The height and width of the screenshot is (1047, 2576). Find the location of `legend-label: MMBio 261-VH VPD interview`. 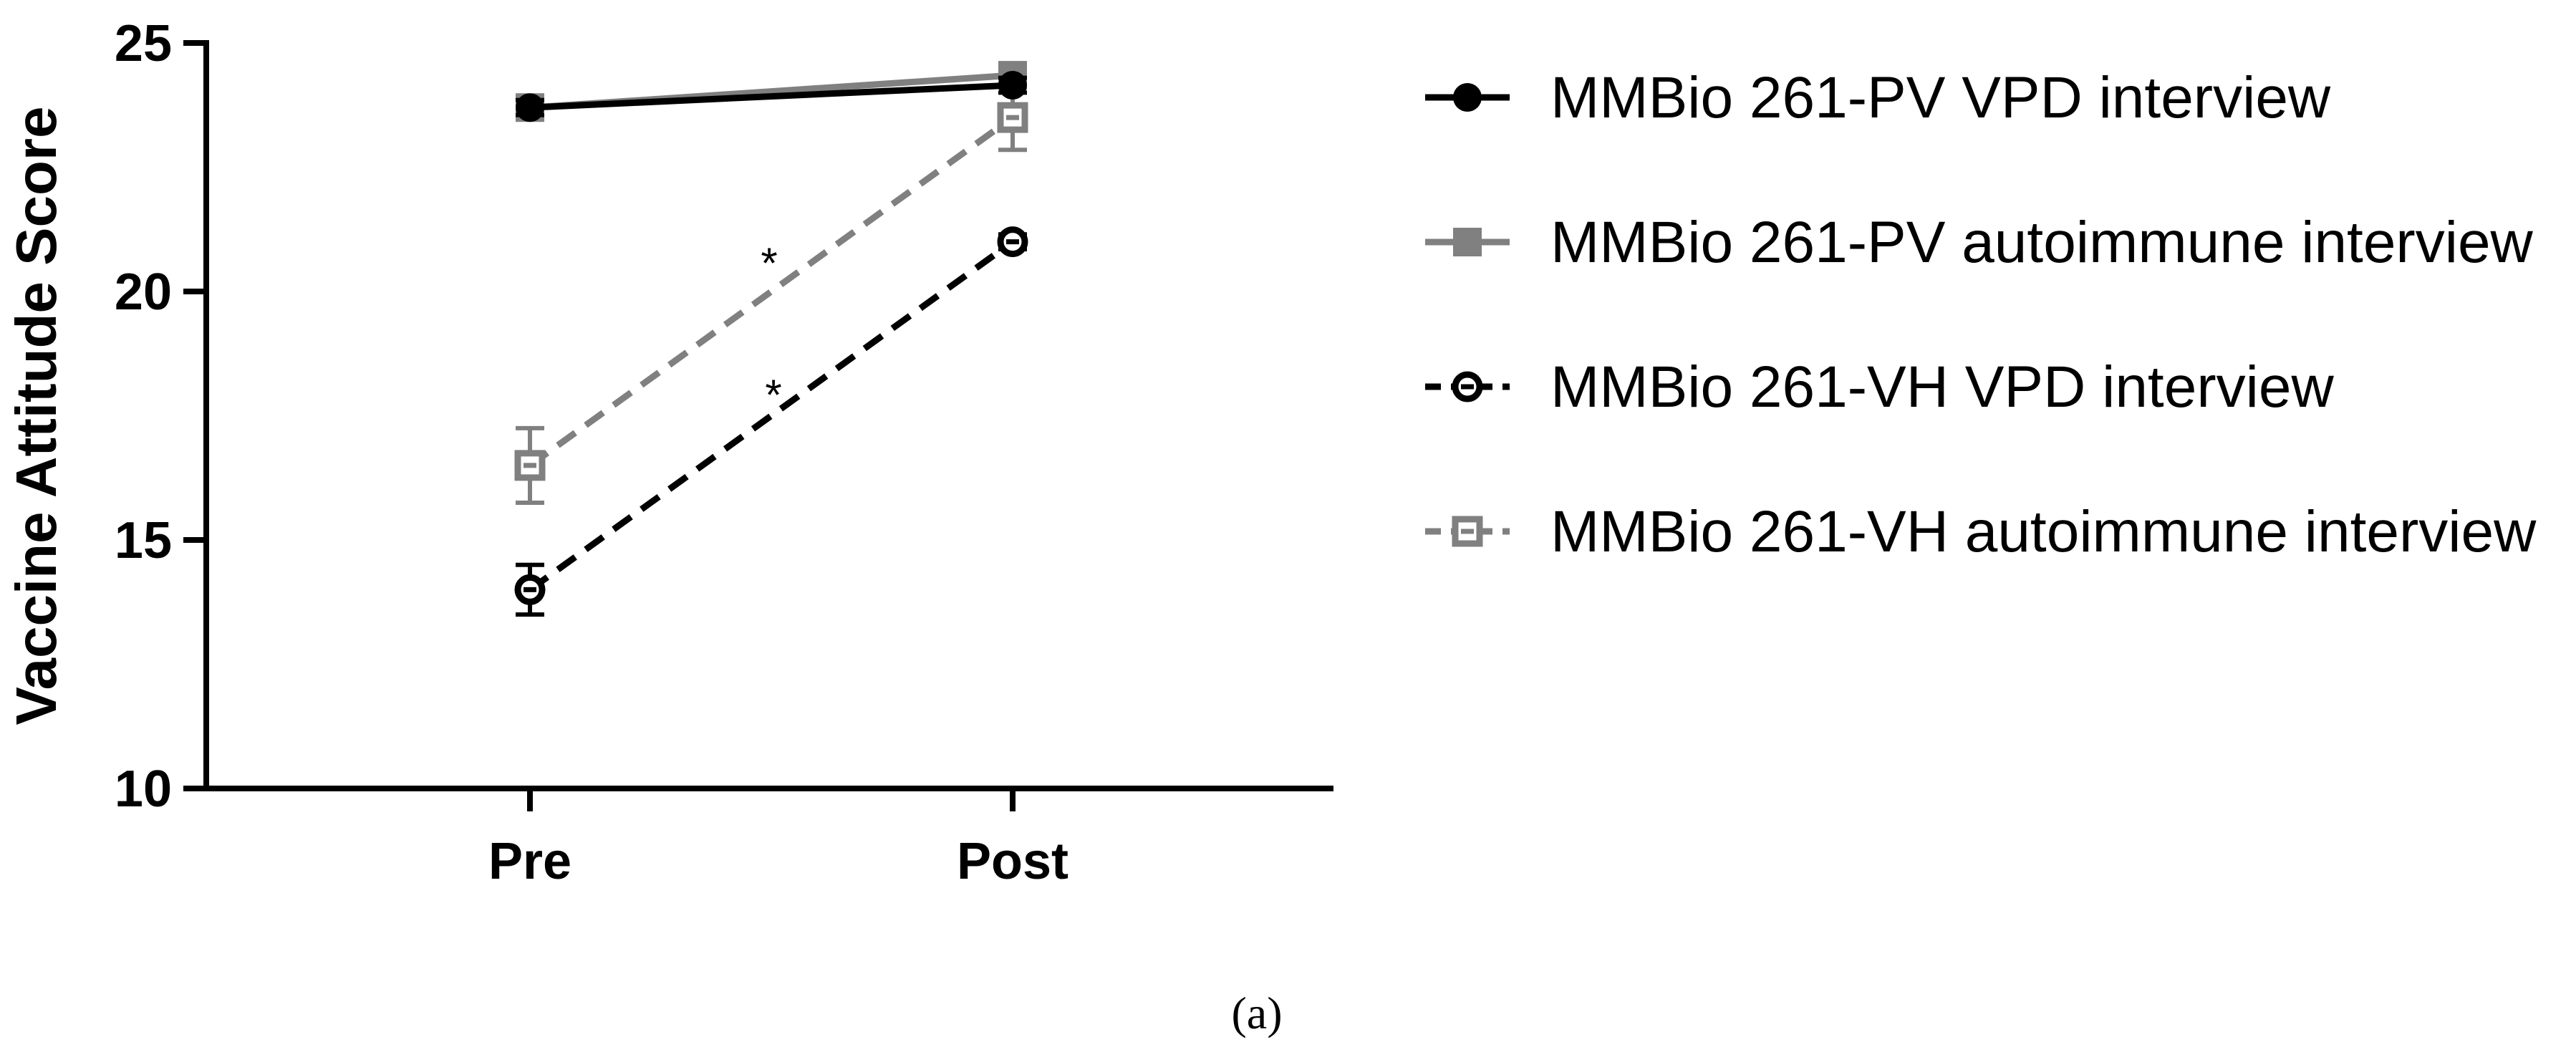

legend-label: MMBio 261-VH VPD interview is located at coordinates (1942, 387).